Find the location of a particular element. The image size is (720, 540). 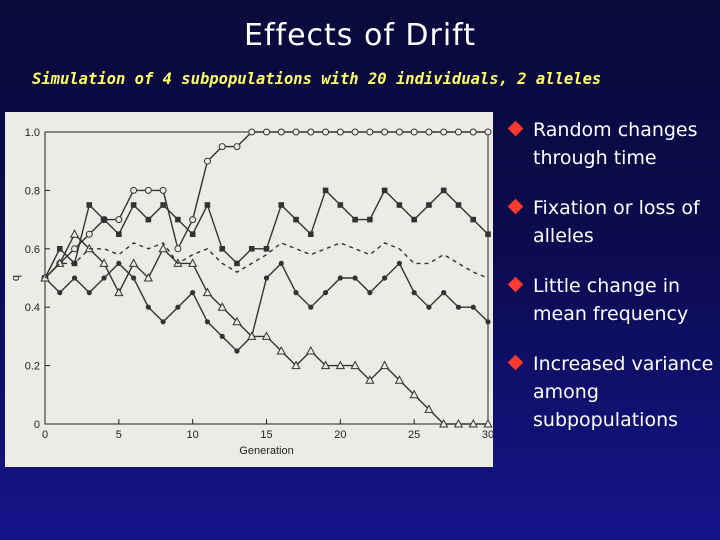

y-axis-label: q is located at coordinates (16, 278).